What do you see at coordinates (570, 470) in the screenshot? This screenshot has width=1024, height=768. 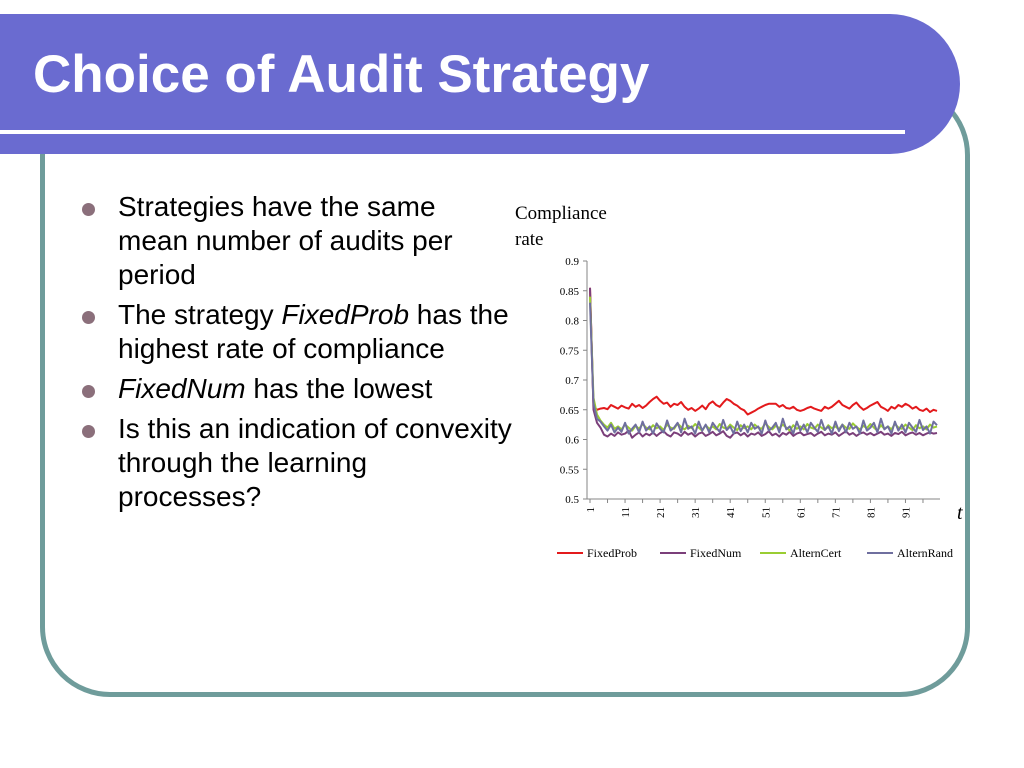 I see `y-tick-label: 0.55` at bounding box center [570, 470].